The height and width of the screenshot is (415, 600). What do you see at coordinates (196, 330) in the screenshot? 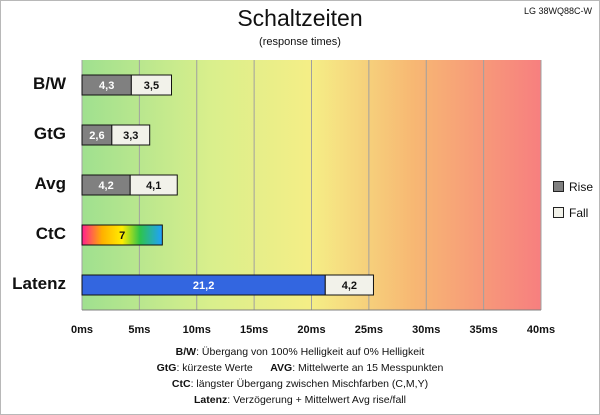
I see `x-tick-label-10: 10ms` at bounding box center [196, 330].